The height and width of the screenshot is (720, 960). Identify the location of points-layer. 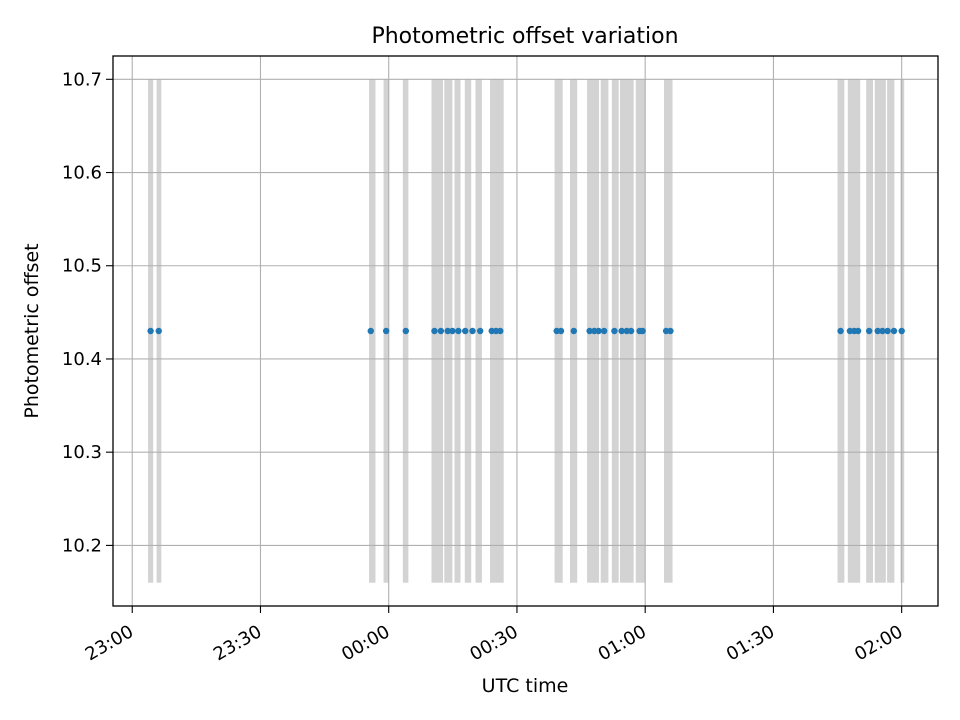
(526, 331).